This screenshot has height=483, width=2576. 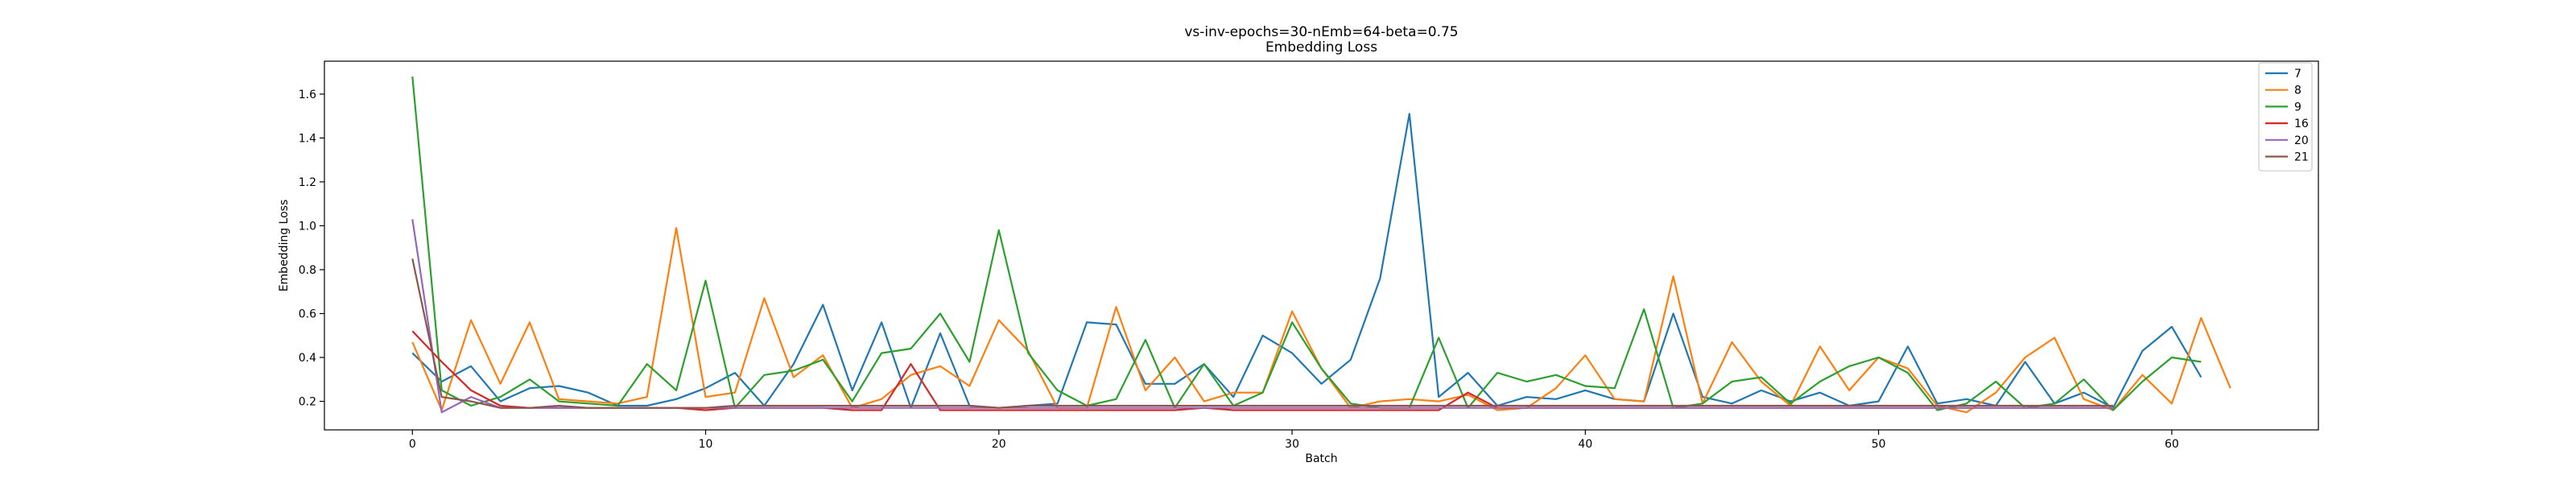 What do you see at coordinates (2301, 140) in the screenshot?
I see `legend-label-20: 20` at bounding box center [2301, 140].